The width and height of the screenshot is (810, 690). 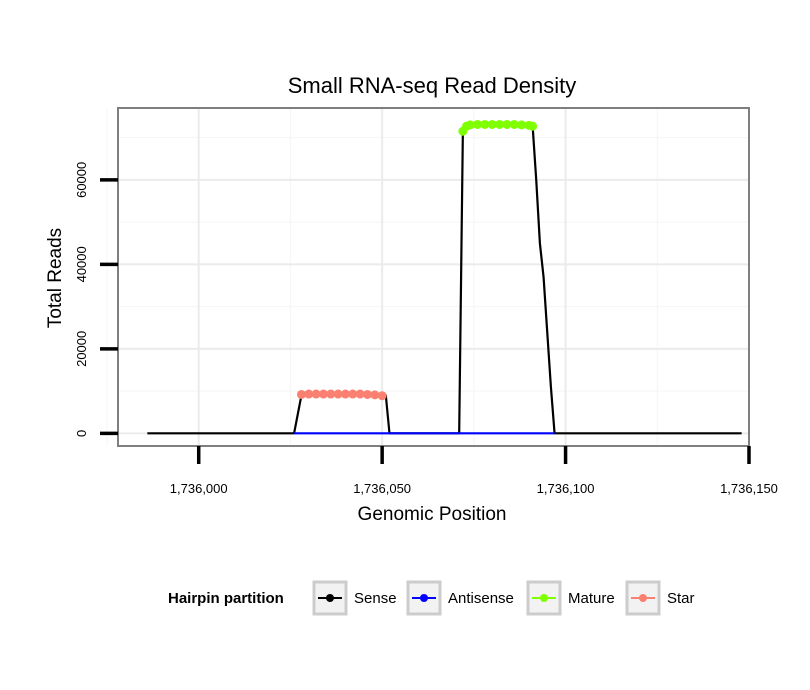 I want to click on y-axis-title: Total Reads, so click(x=55, y=278).